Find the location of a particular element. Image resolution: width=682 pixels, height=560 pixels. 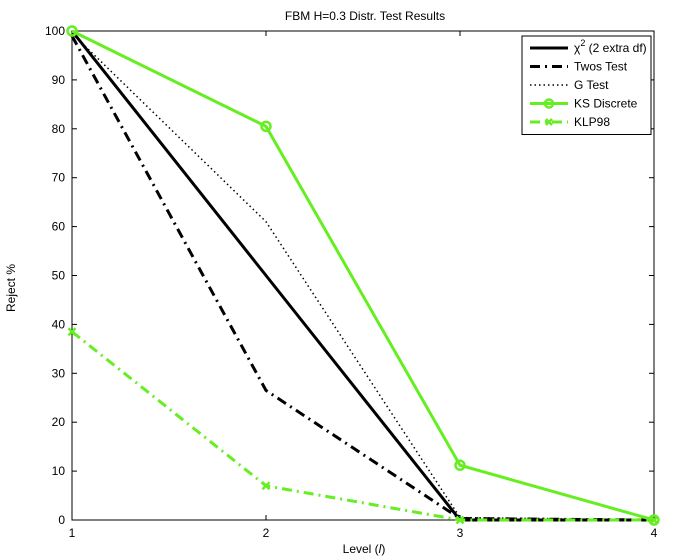

chart-title: FBM H=0.3 Distr. Test Results is located at coordinates (365, 16).